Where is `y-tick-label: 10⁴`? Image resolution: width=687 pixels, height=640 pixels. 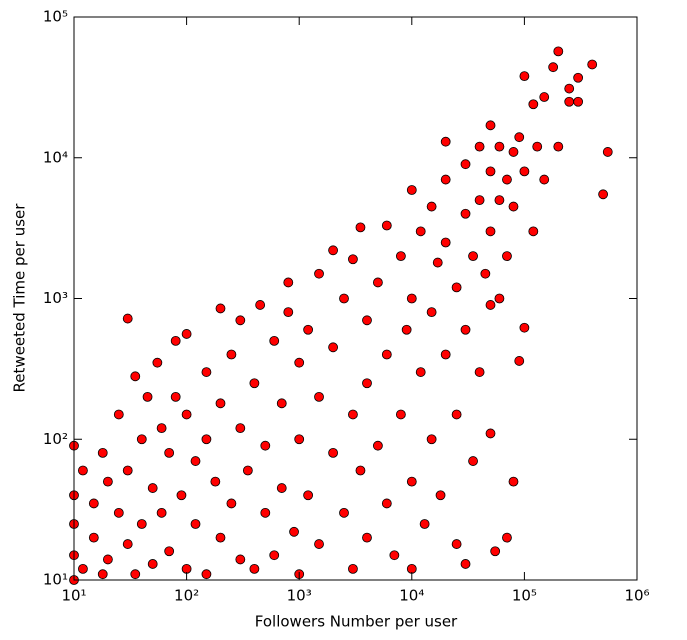
y-tick-label: 10⁴ is located at coordinates (55, 157).